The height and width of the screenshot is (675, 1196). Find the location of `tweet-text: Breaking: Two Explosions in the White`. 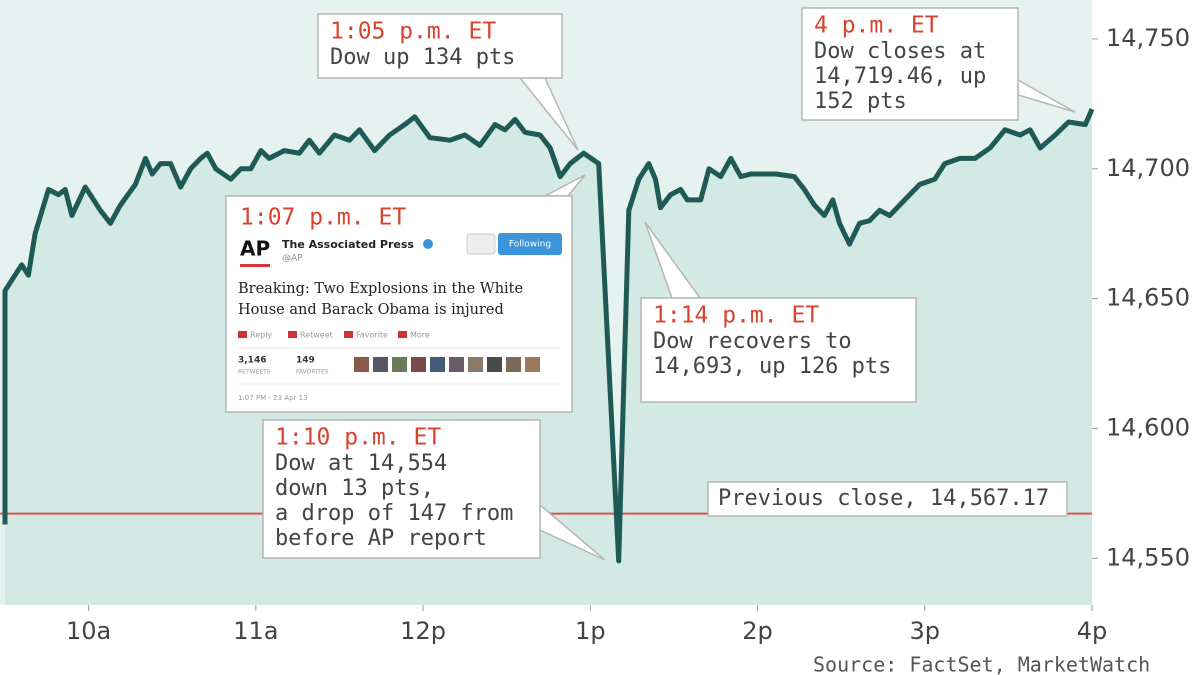

tweet-text: Breaking: Two Explosions in the White is located at coordinates (380, 289).